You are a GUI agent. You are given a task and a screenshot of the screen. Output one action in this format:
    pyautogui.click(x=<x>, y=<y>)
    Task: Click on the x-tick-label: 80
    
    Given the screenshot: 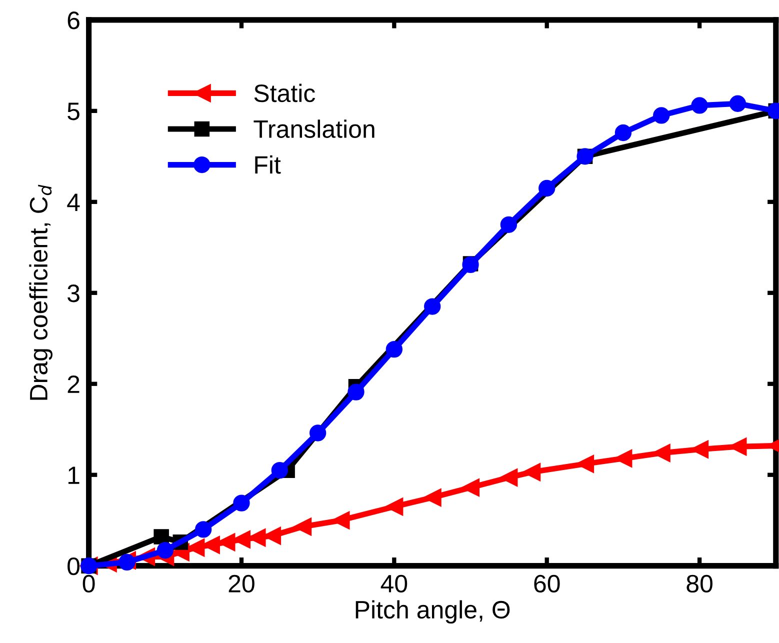 What is the action you would take?
    pyautogui.click(x=699, y=583)
    